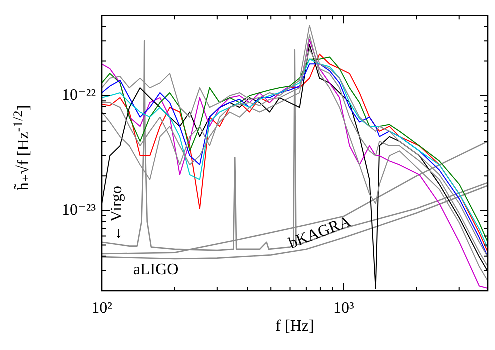 The image size is (495, 350). What do you see at coordinates (79, 95) in the screenshot?
I see `y-tick-label: 10⁻²²` at bounding box center [79, 95].